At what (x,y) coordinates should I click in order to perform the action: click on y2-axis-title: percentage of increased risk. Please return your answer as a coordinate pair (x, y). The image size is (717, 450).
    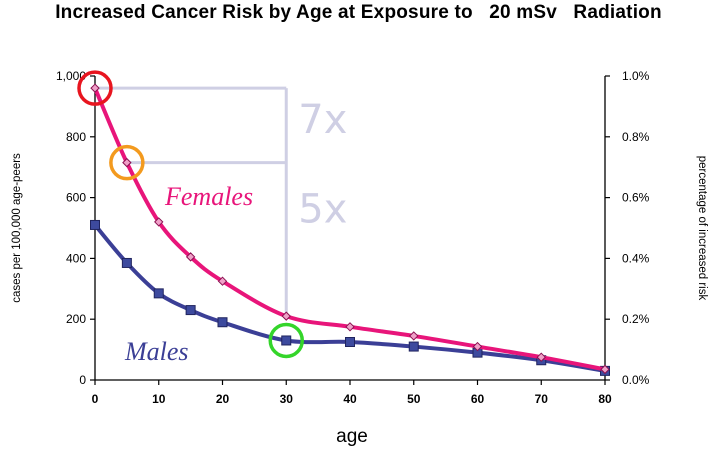
    Looking at the image, I should click on (702, 228).